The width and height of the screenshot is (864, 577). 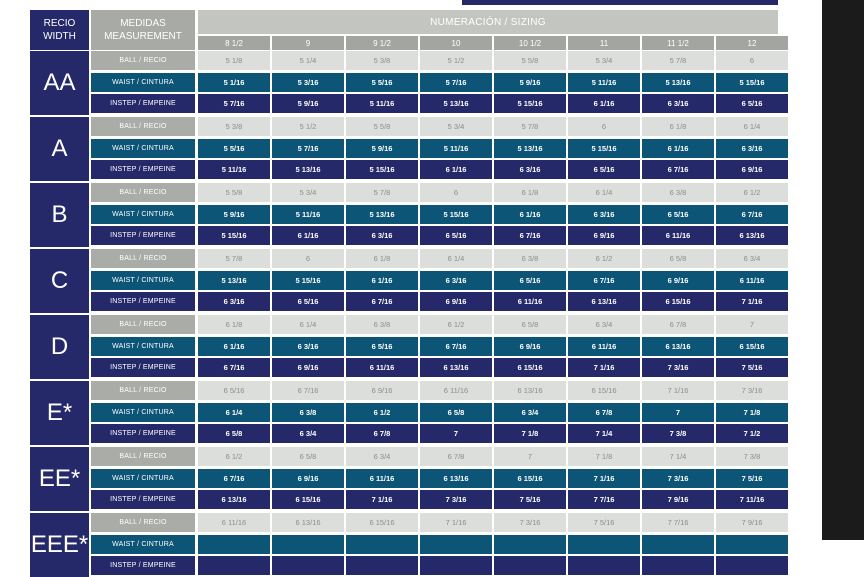 I want to click on instep-value-cell: 6 5/8, so click(x=234, y=433).